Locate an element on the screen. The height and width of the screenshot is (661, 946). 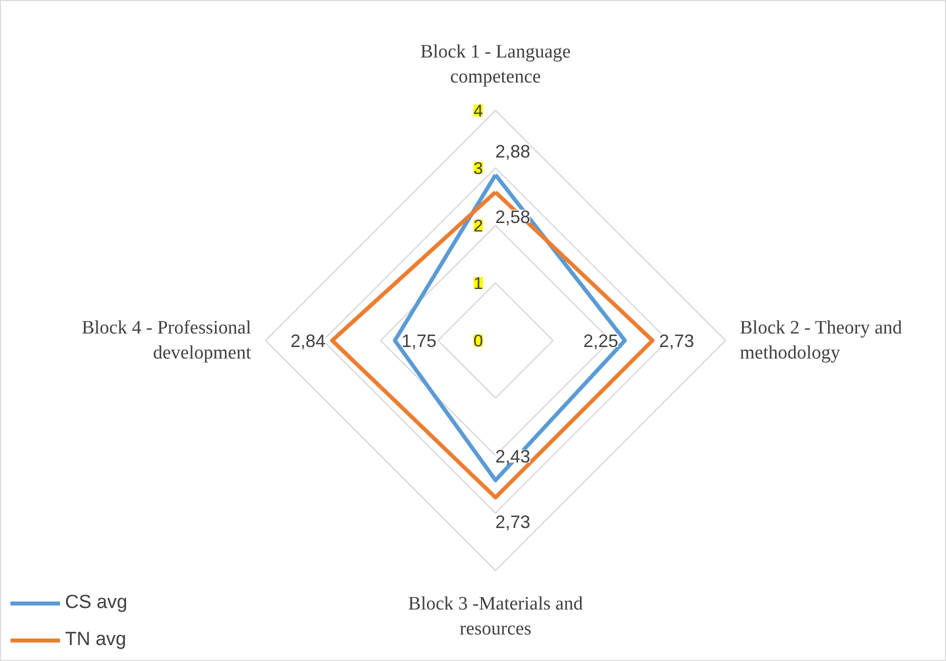
legend-label: TN avg is located at coordinates (95, 640).